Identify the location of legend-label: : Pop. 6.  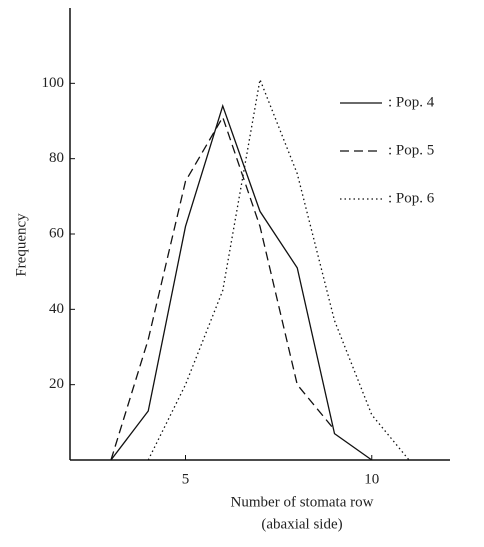
(411, 198).